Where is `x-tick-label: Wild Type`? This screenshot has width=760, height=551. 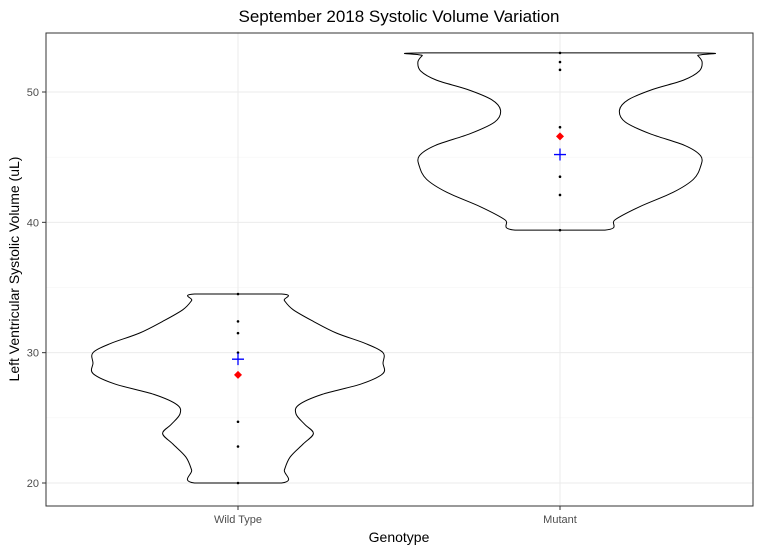 x-tick-label: Wild Type is located at coordinates (238, 520).